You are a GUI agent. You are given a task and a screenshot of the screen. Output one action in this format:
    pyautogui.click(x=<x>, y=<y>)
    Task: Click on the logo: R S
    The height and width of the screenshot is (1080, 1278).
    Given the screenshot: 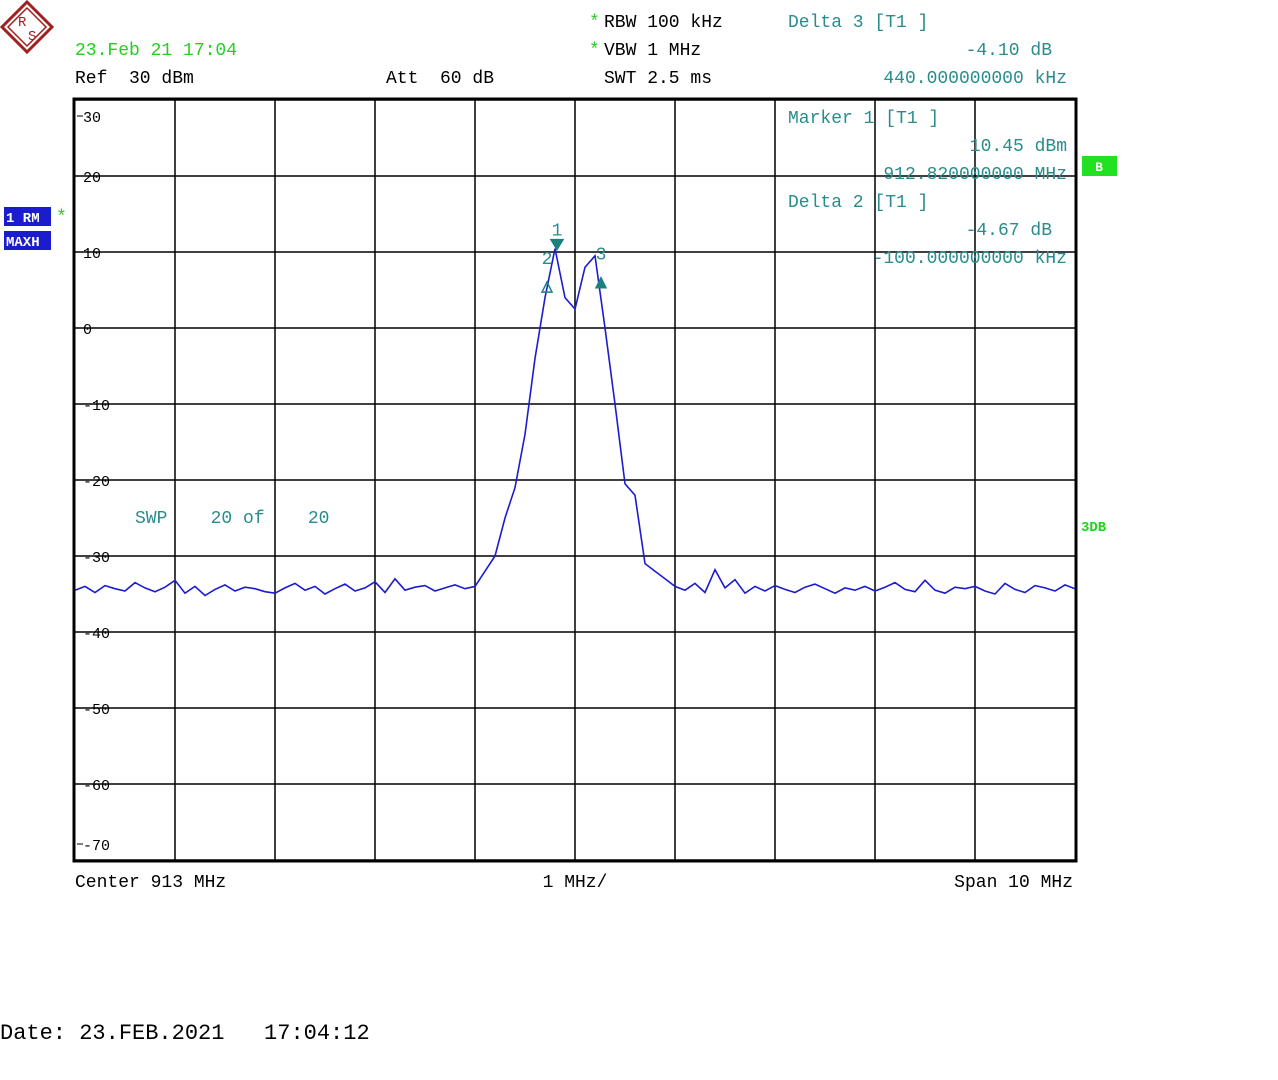 What is the action you would take?
    pyautogui.click(x=27, y=27)
    